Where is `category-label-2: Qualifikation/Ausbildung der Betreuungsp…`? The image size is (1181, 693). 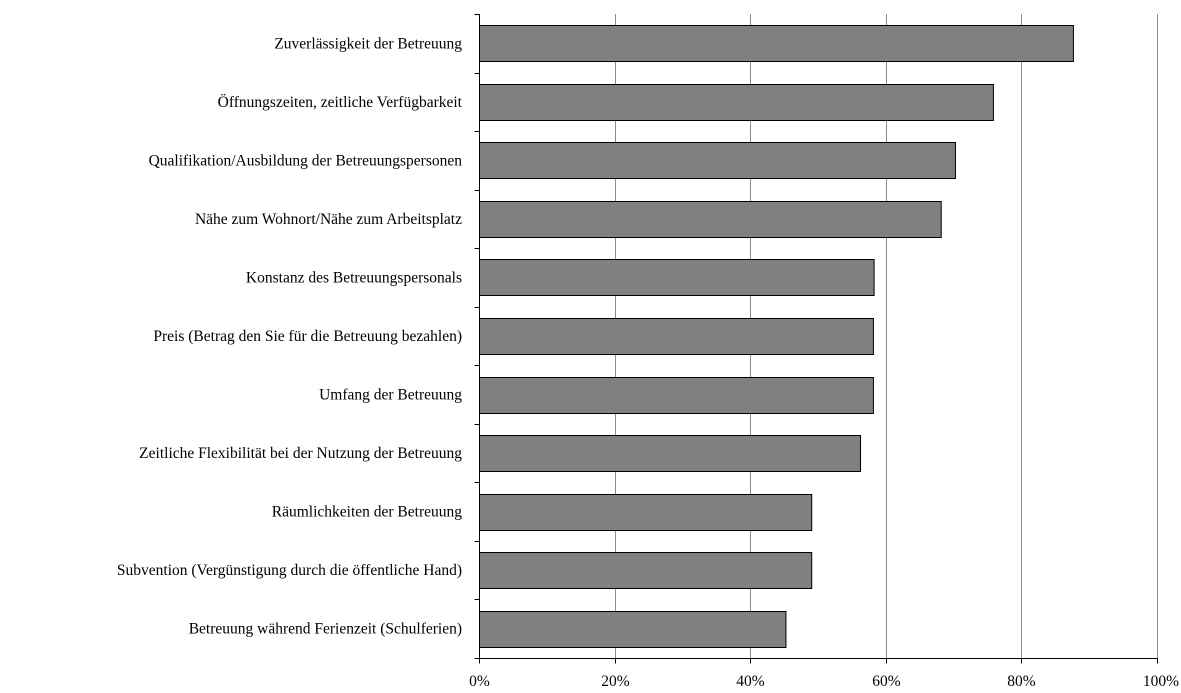
category-label-2: Qualifikation/Ausbildung der Betreuungsp… is located at coordinates (306, 160).